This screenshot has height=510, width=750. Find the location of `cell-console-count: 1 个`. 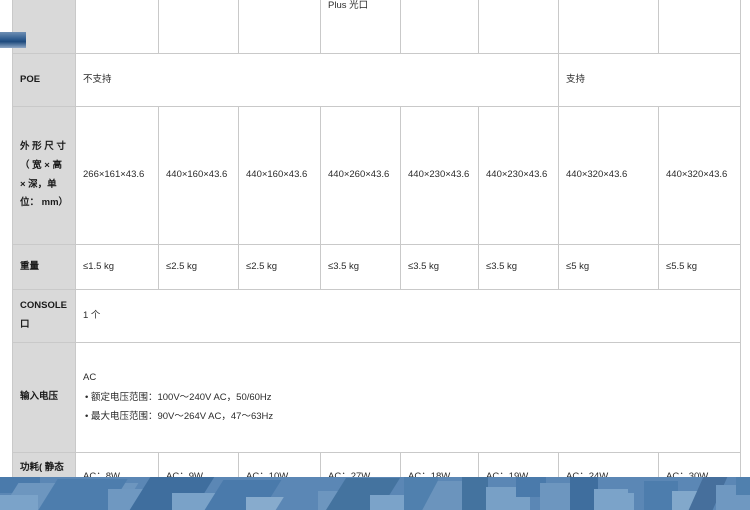

cell-console-count: 1 个 is located at coordinates (408, 316).